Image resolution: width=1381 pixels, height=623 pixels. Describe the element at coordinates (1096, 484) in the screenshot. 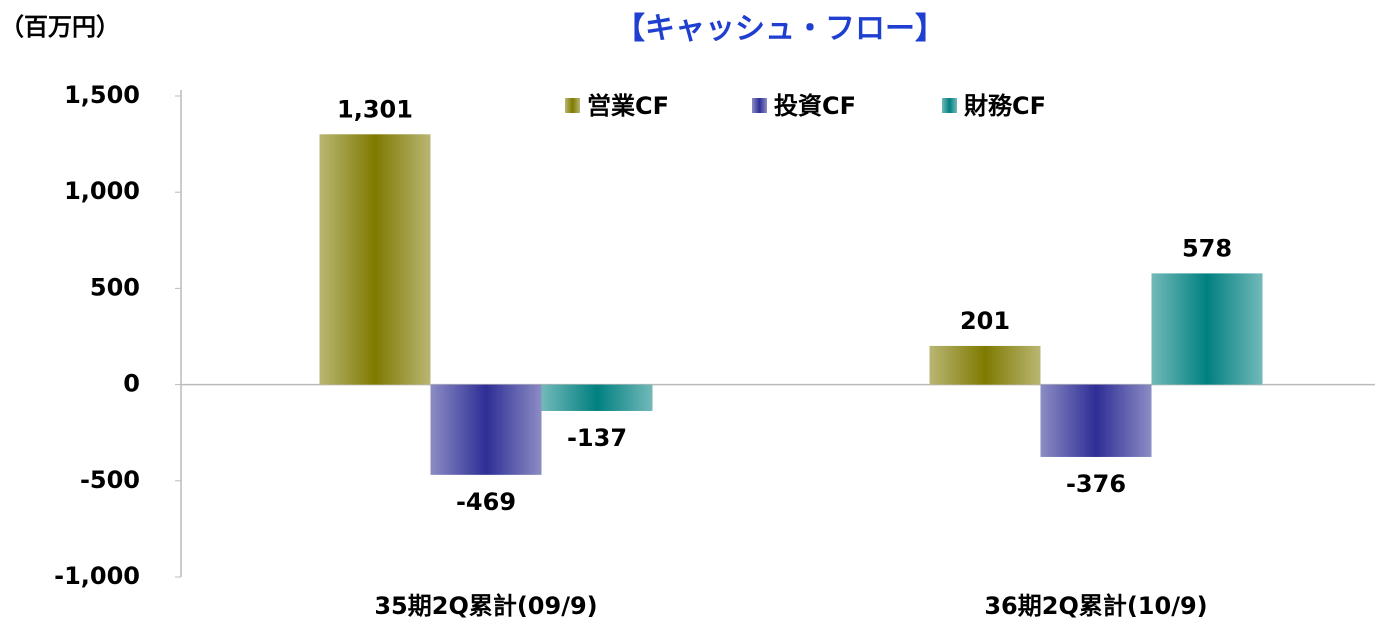

I see `data-label: -376` at that location.